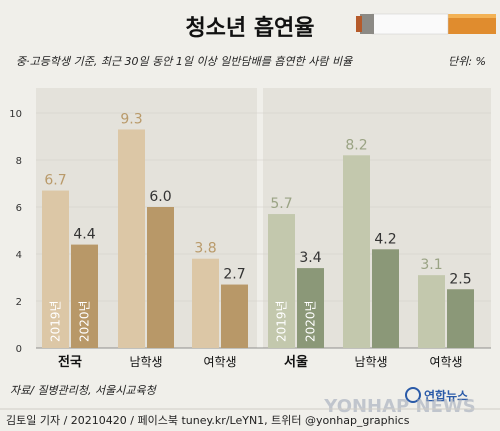  Describe the element at coordinates (131, 119) in the screenshot. I see `data-label: 9.3` at that location.